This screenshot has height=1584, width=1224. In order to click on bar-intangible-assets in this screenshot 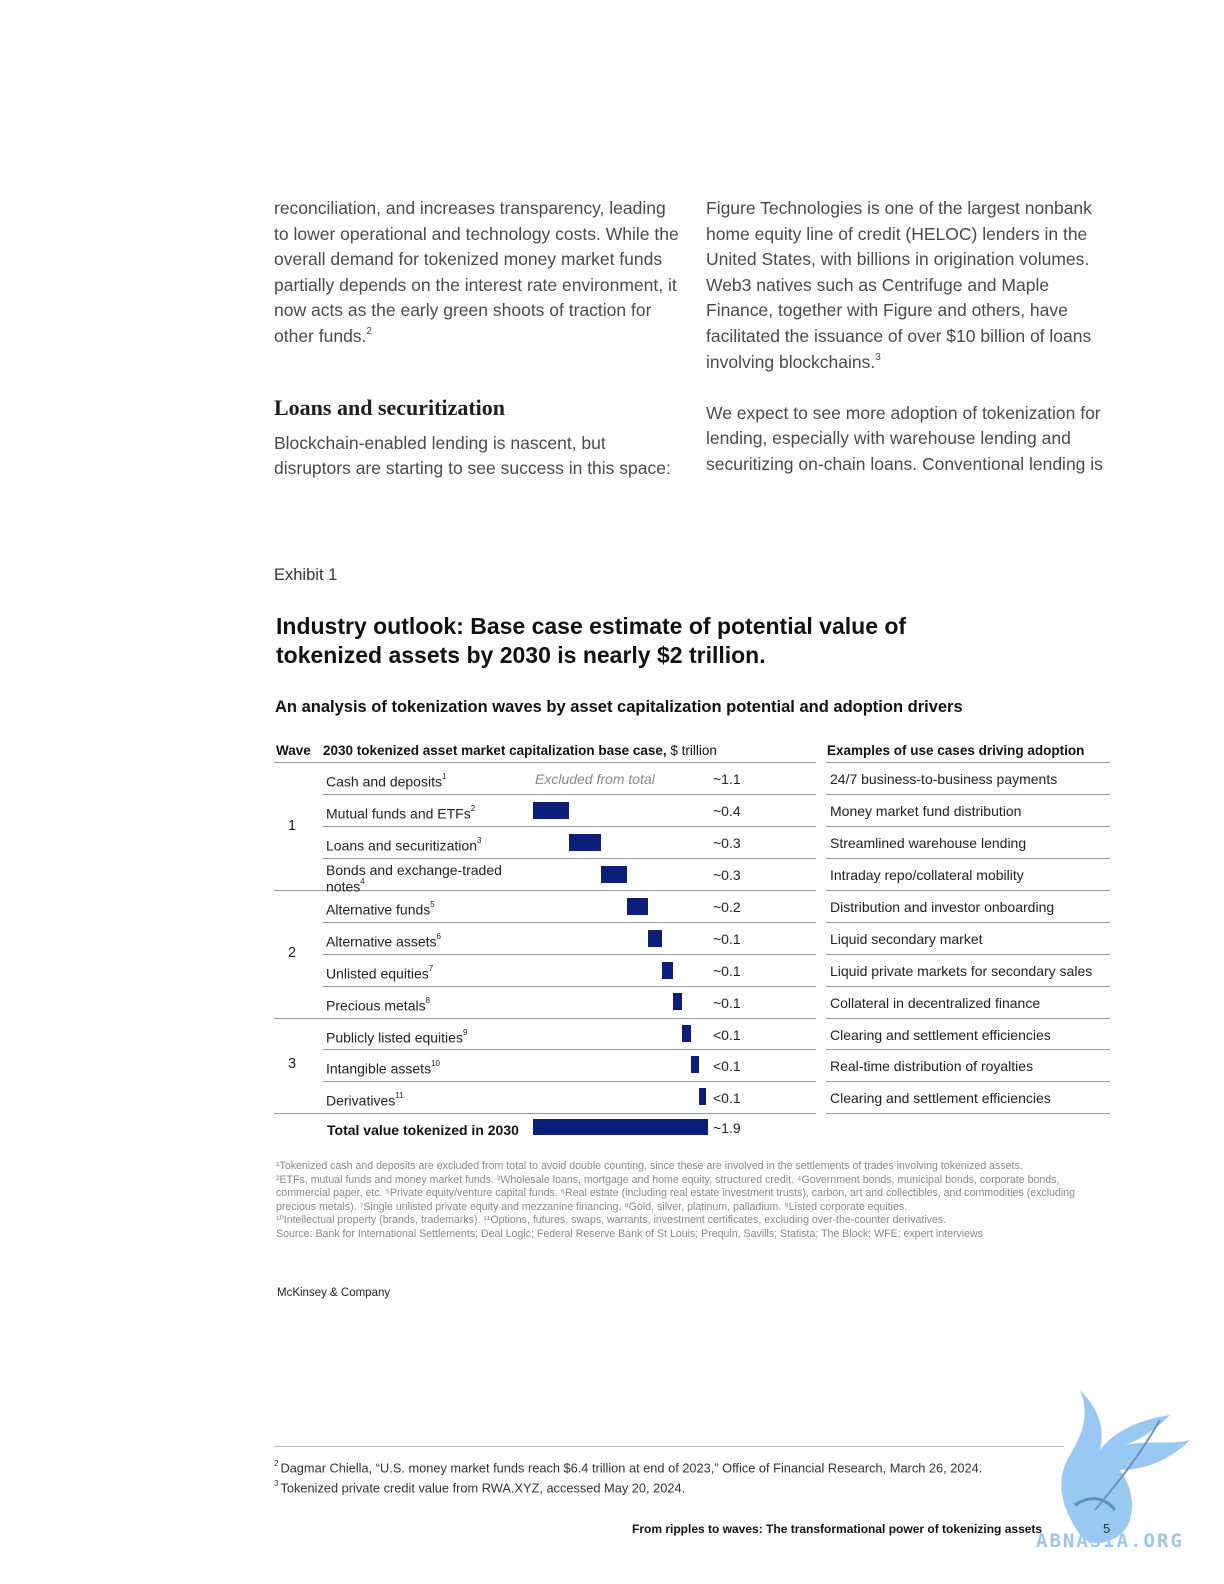, I will do `click(695, 1064)`.